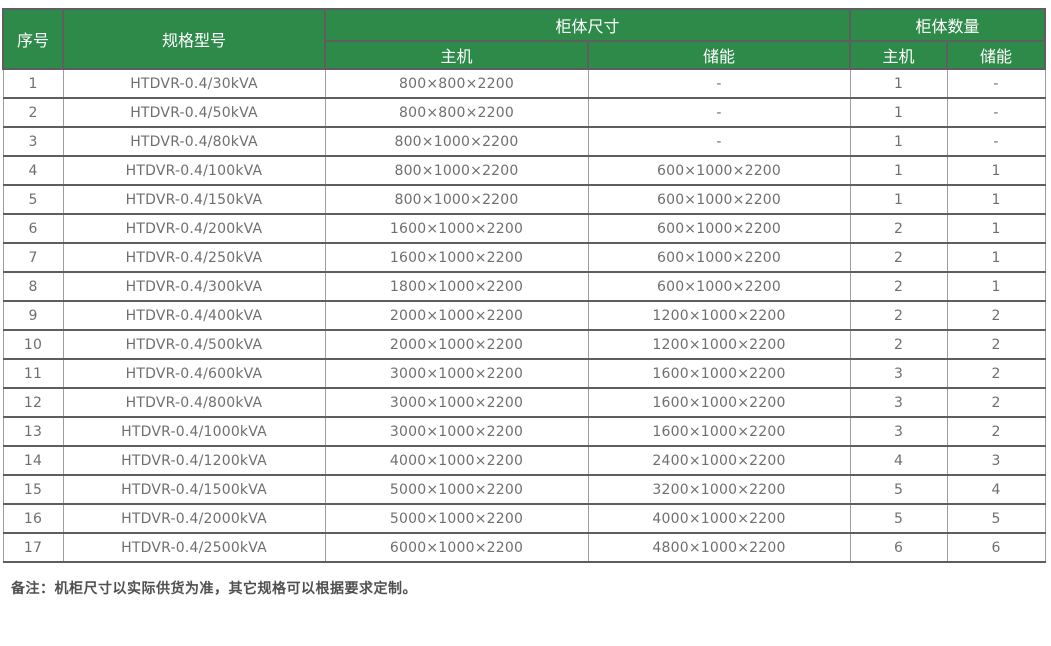 The width and height of the screenshot is (1051, 646). What do you see at coordinates (456, 112) in the screenshot?
I see `main-size-cell: 800×800×2200` at bounding box center [456, 112].